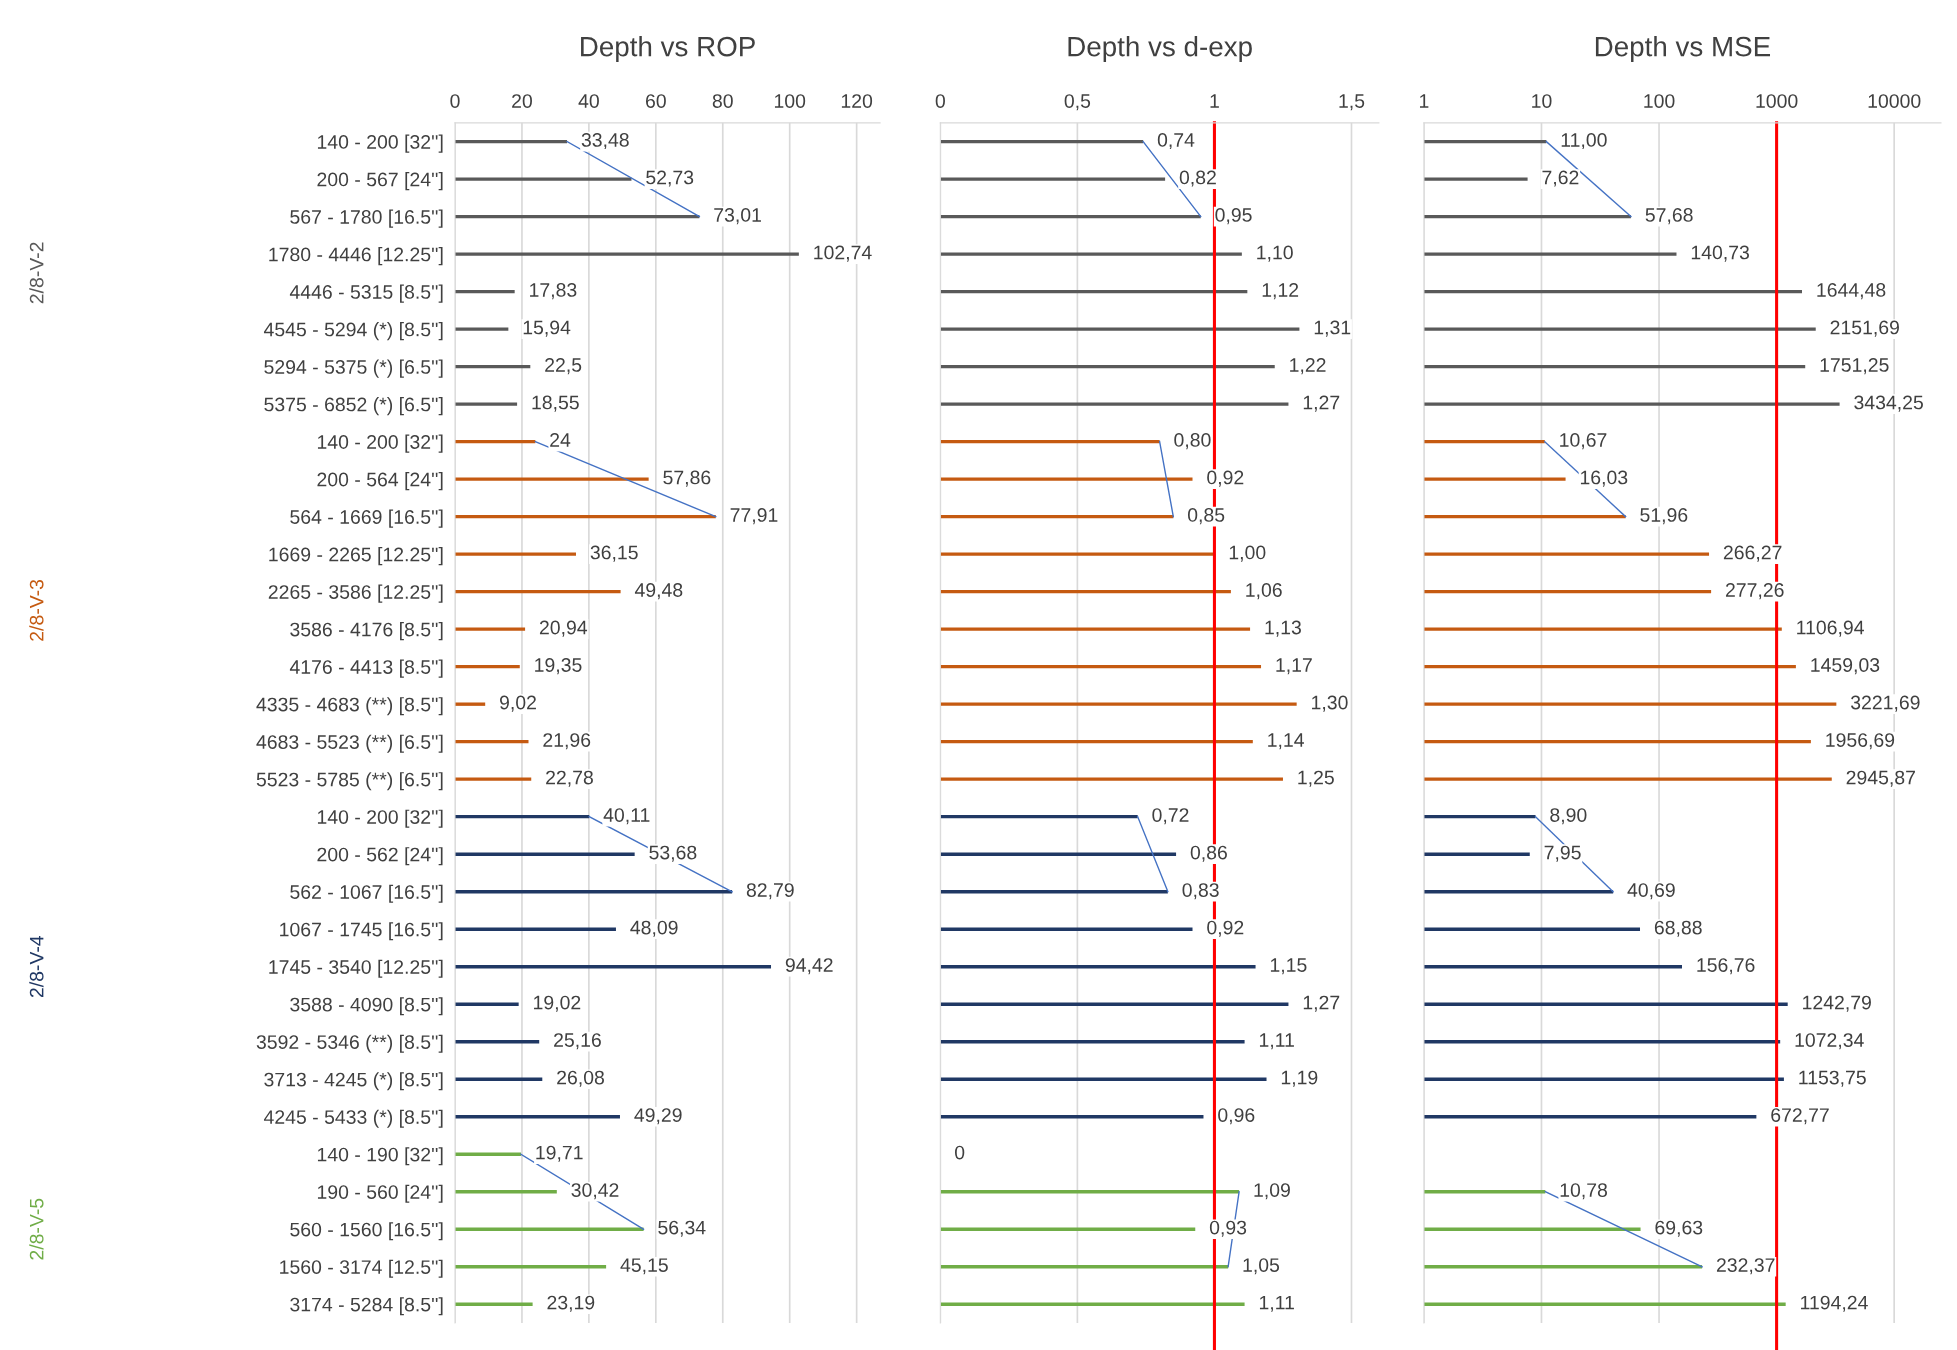  What do you see at coordinates (1264, 591) in the screenshot?
I see `data-label: 1,06` at bounding box center [1264, 591].